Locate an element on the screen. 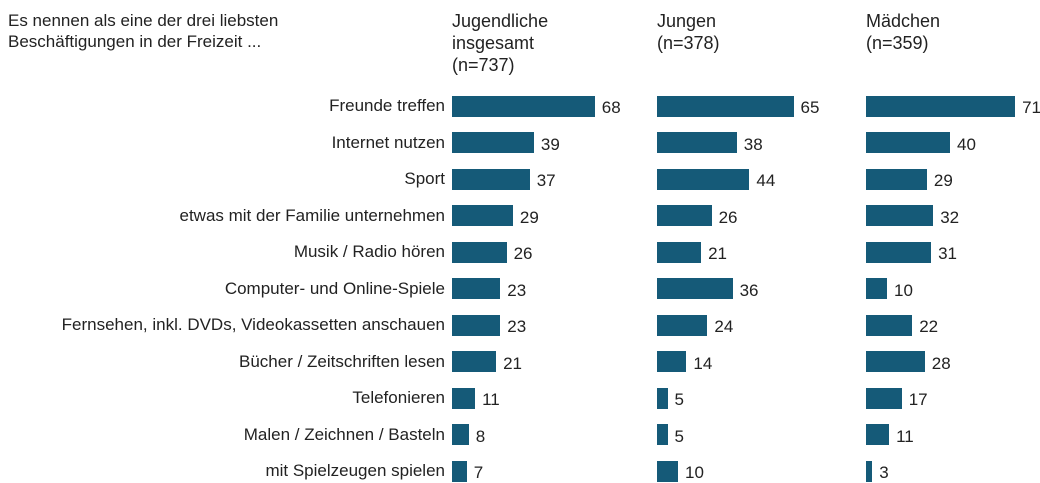 The height and width of the screenshot is (483, 1040). panel-header: Mädchen (n=359) is located at coordinates (903, 32).